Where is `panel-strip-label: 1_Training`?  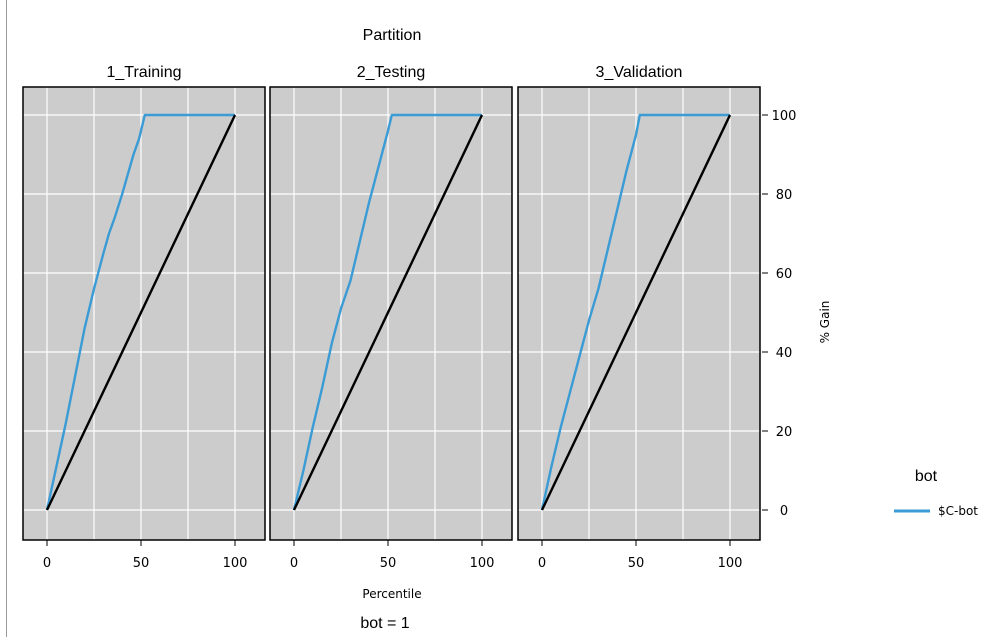
panel-strip-label: 1_Training is located at coordinates (143, 72).